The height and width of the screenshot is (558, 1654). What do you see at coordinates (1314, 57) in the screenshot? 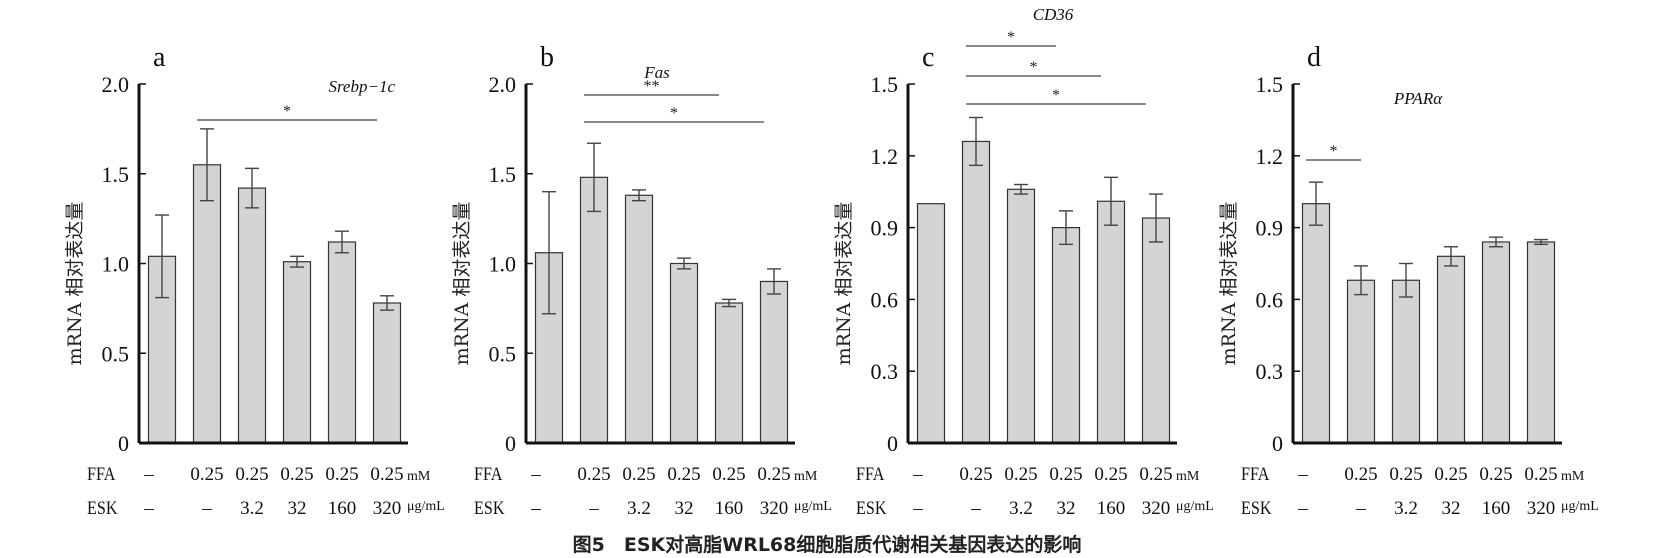
I see `panel-letter-d: d` at bounding box center [1314, 57].